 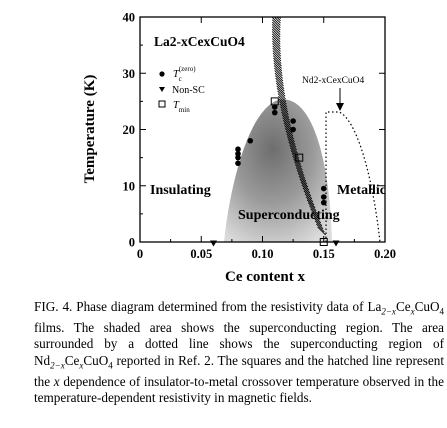 What do you see at coordinates (361, 190) in the screenshot?
I see `metallic-label: Metallic` at bounding box center [361, 190].